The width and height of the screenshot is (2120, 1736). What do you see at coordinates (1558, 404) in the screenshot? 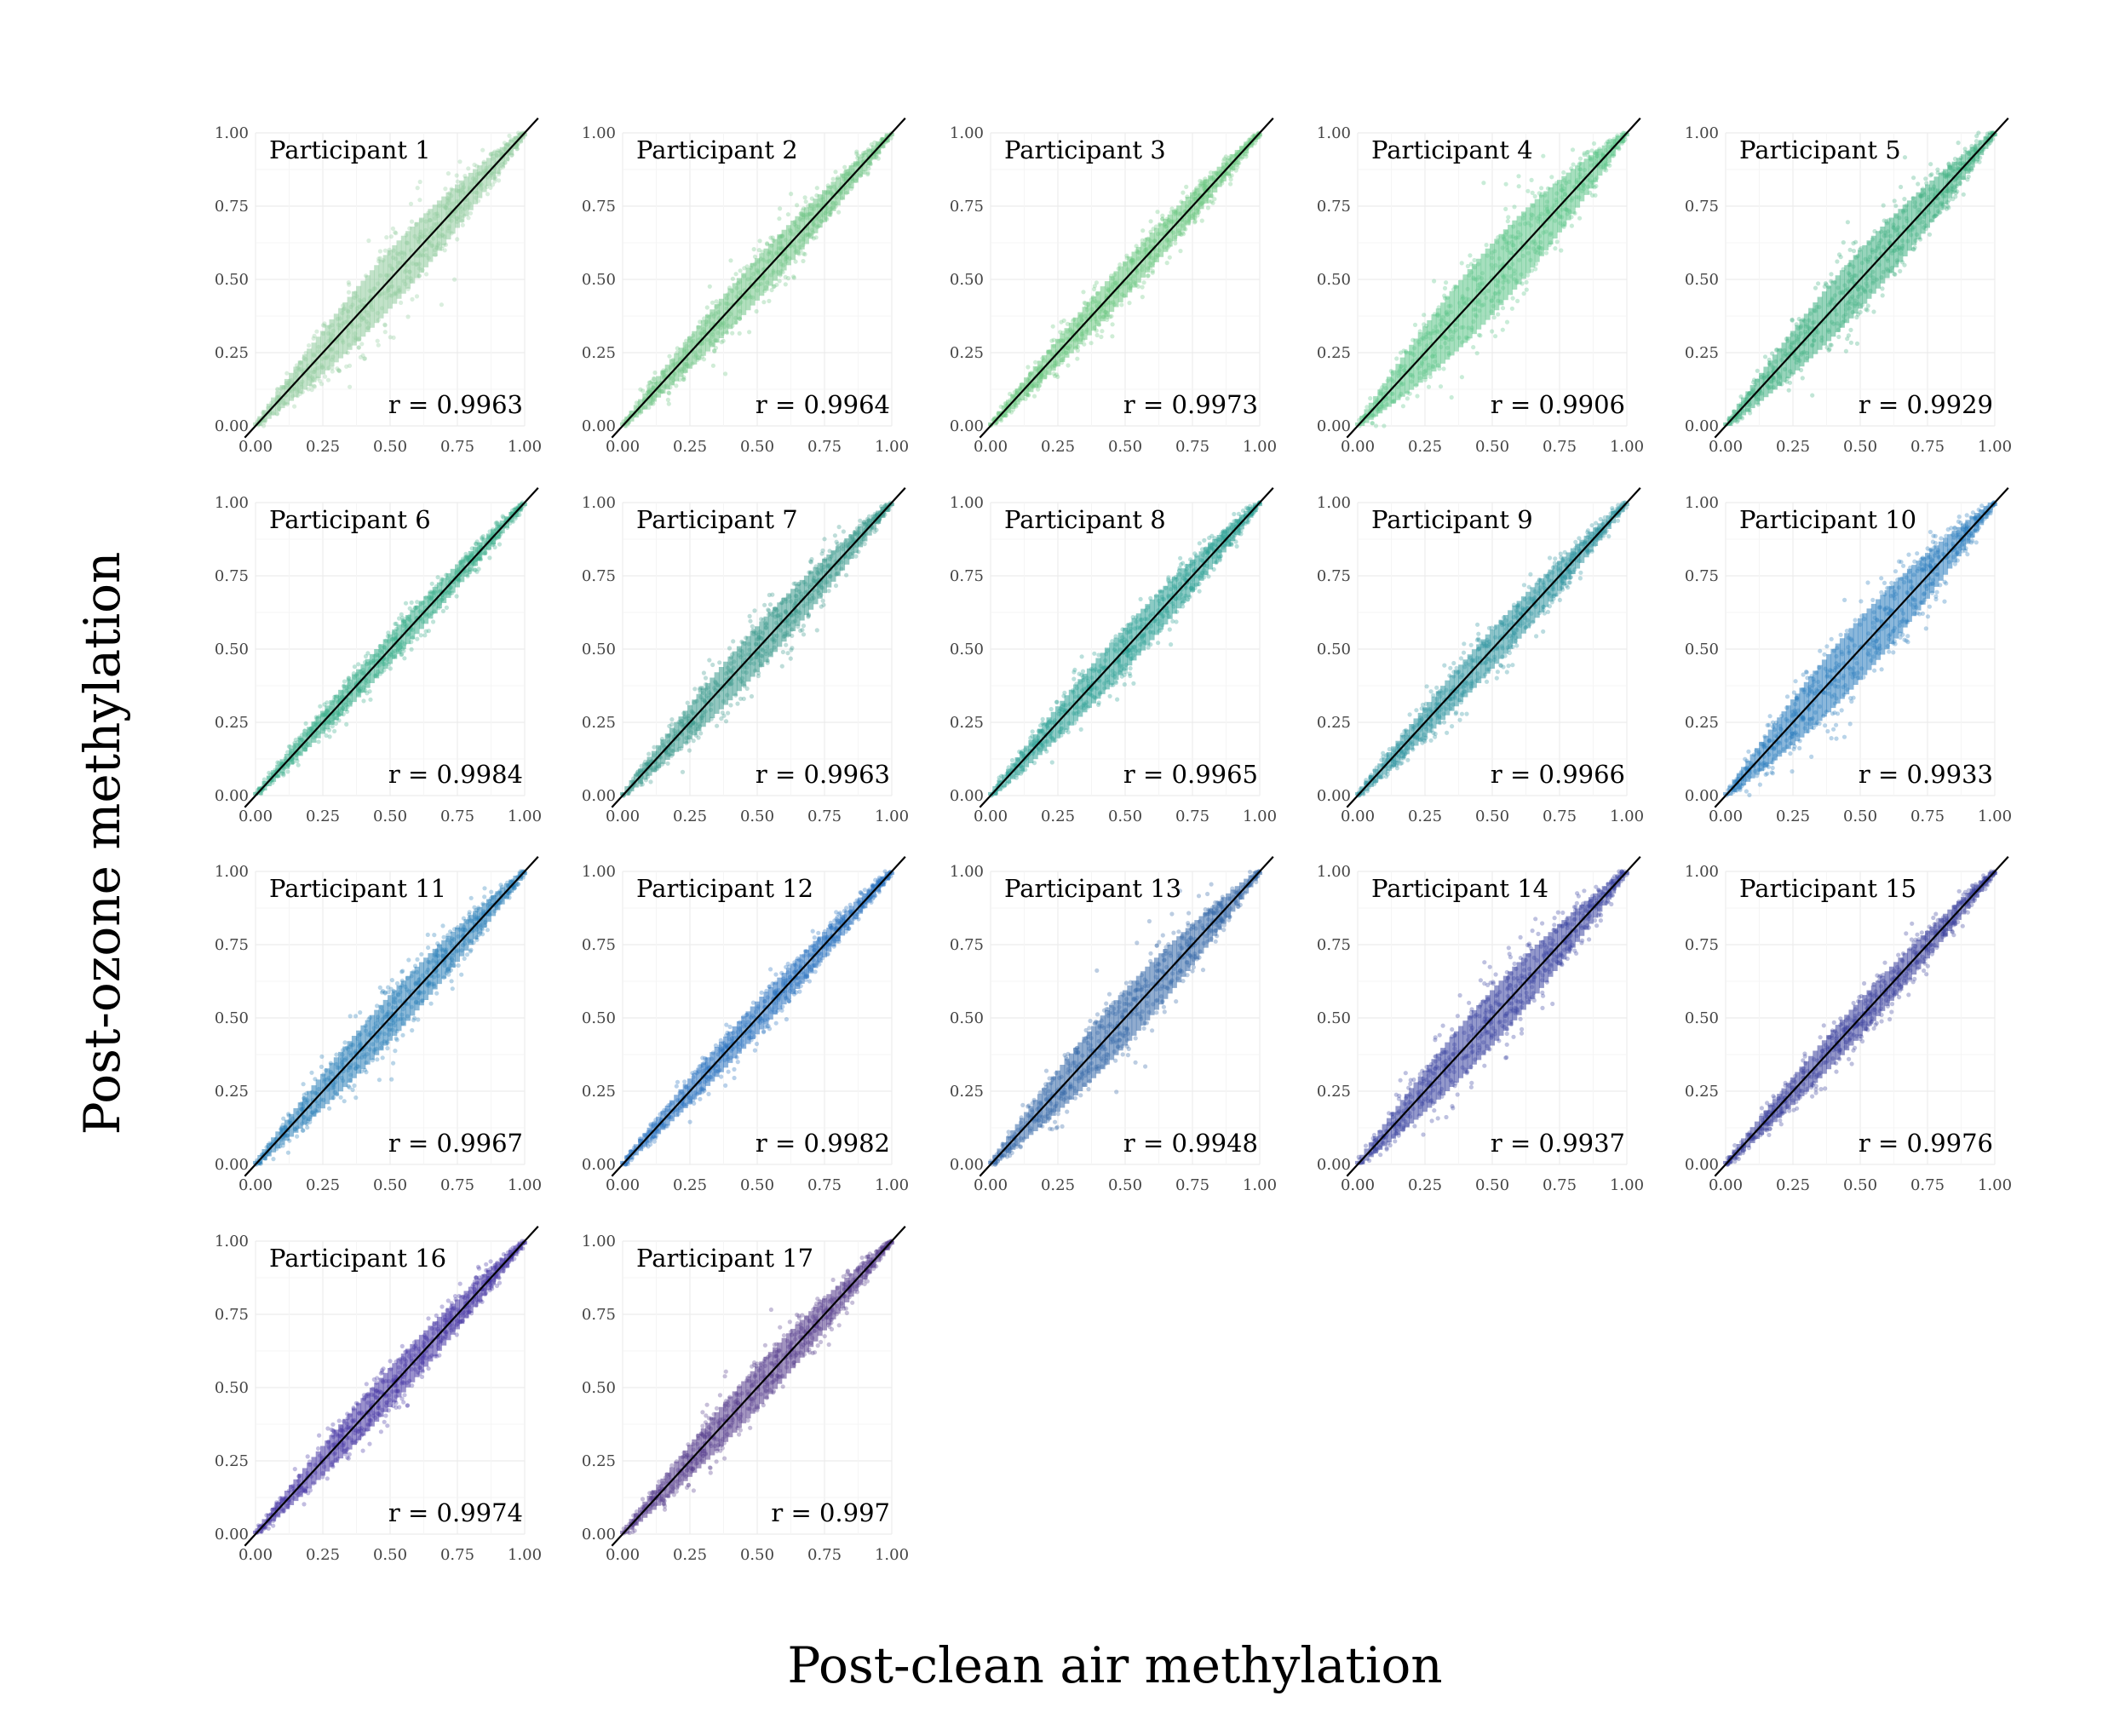
I see `correlation-label: r = 0.9906` at bounding box center [1558, 404].